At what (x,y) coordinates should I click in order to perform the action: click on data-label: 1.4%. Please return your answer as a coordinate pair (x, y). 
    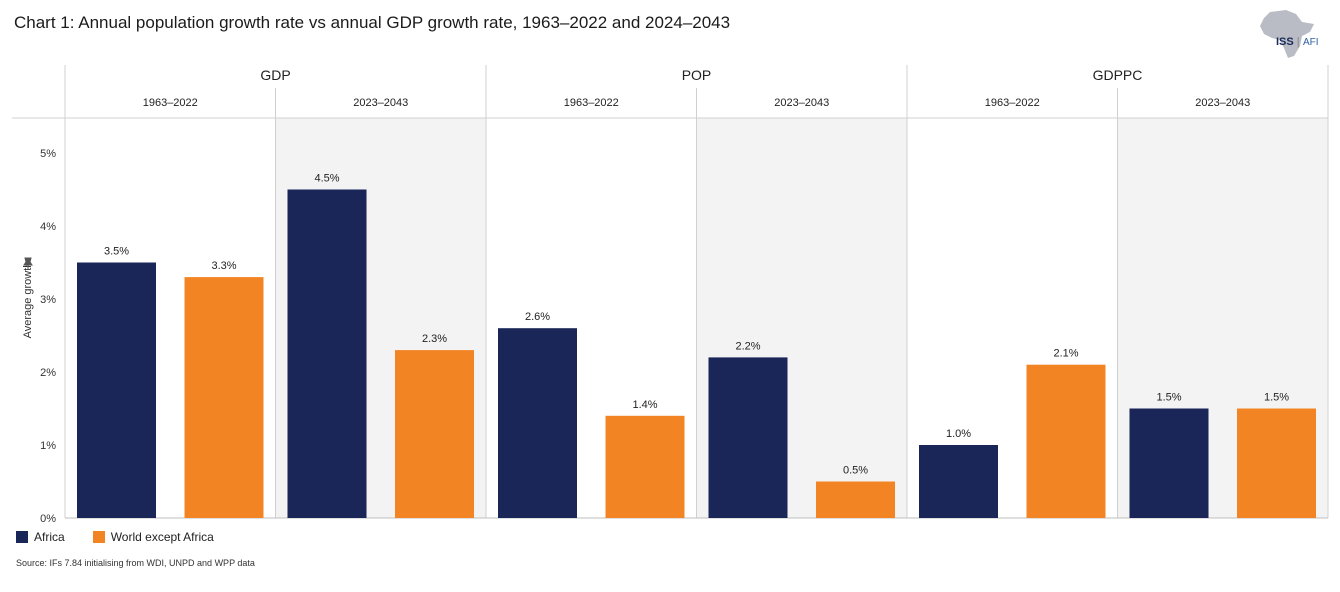
    Looking at the image, I should click on (644, 405).